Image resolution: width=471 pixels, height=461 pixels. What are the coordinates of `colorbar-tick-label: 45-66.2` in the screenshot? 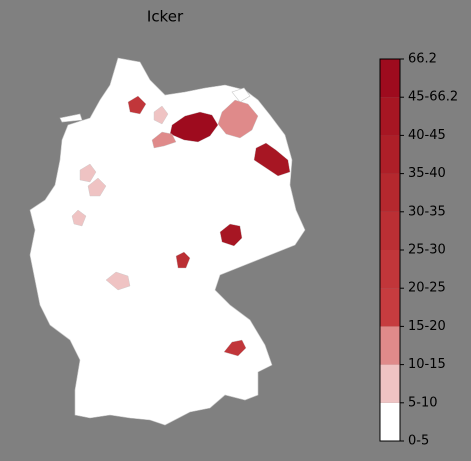 It's located at (433, 97).